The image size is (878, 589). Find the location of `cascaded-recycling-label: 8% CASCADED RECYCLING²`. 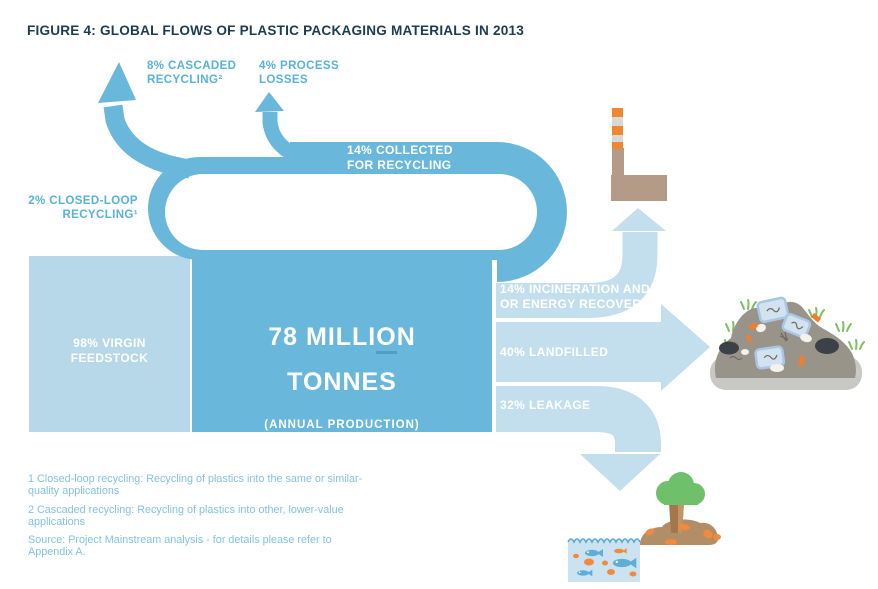

cascaded-recycling-label: 8% CASCADED RECYCLING² is located at coordinates (192, 73).